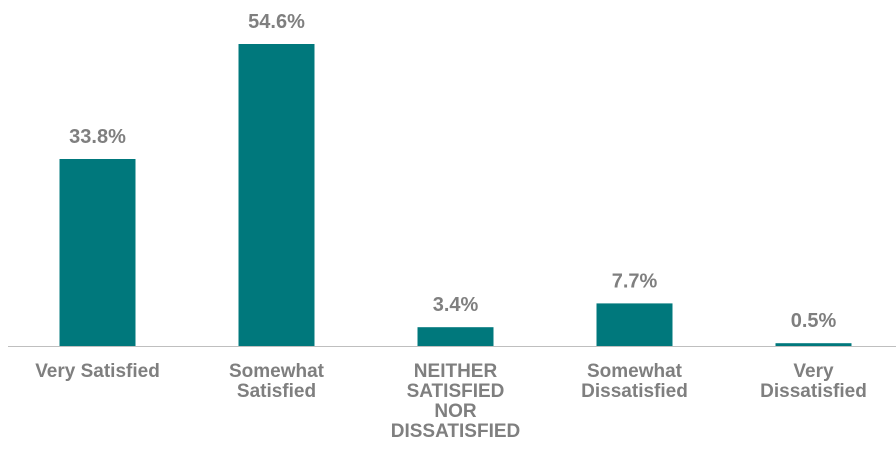 This screenshot has height=461, width=896. I want to click on category-label: Very Satisfied, so click(97, 371).